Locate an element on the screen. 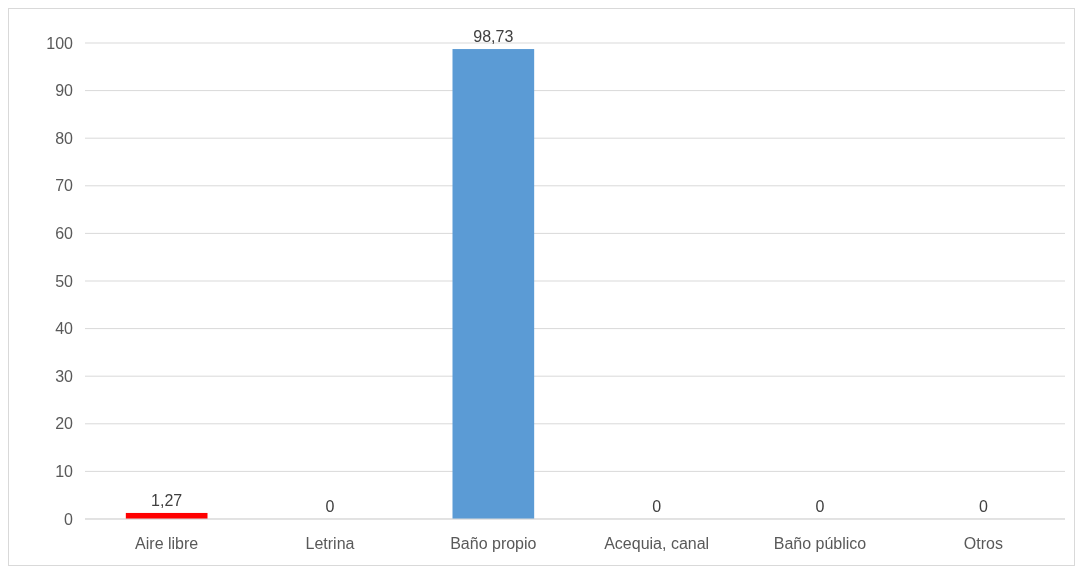 The width and height of the screenshot is (1083, 574). y-tick-label: 70 is located at coordinates (64, 186).